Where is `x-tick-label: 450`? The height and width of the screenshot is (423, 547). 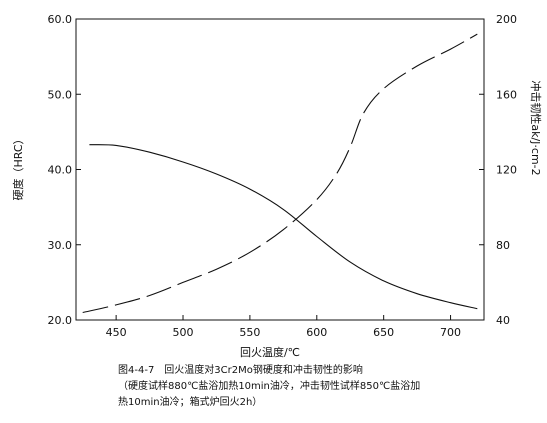 x-tick-label: 450 is located at coordinates (116, 332).